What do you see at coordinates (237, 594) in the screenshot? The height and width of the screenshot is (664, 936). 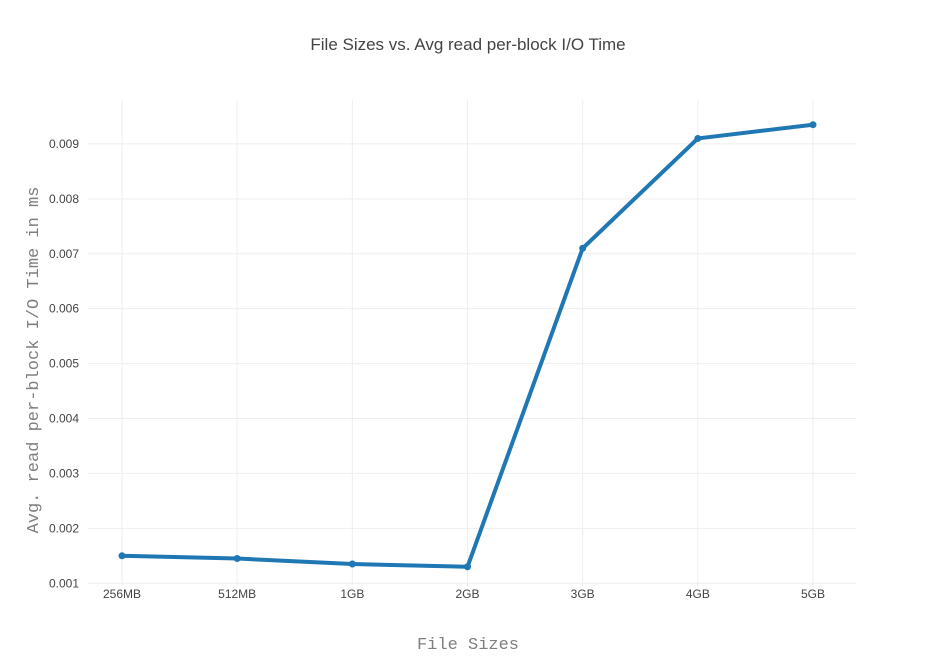 I see `x-tick-label: 512MB` at bounding box center [237, 594].